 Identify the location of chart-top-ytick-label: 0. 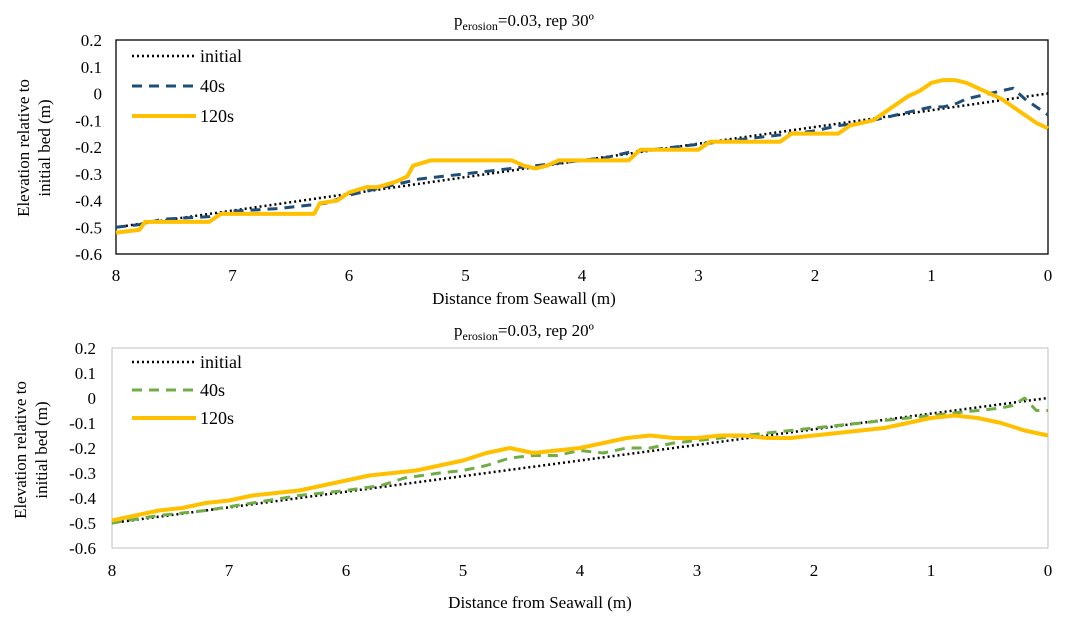
(98, 94).